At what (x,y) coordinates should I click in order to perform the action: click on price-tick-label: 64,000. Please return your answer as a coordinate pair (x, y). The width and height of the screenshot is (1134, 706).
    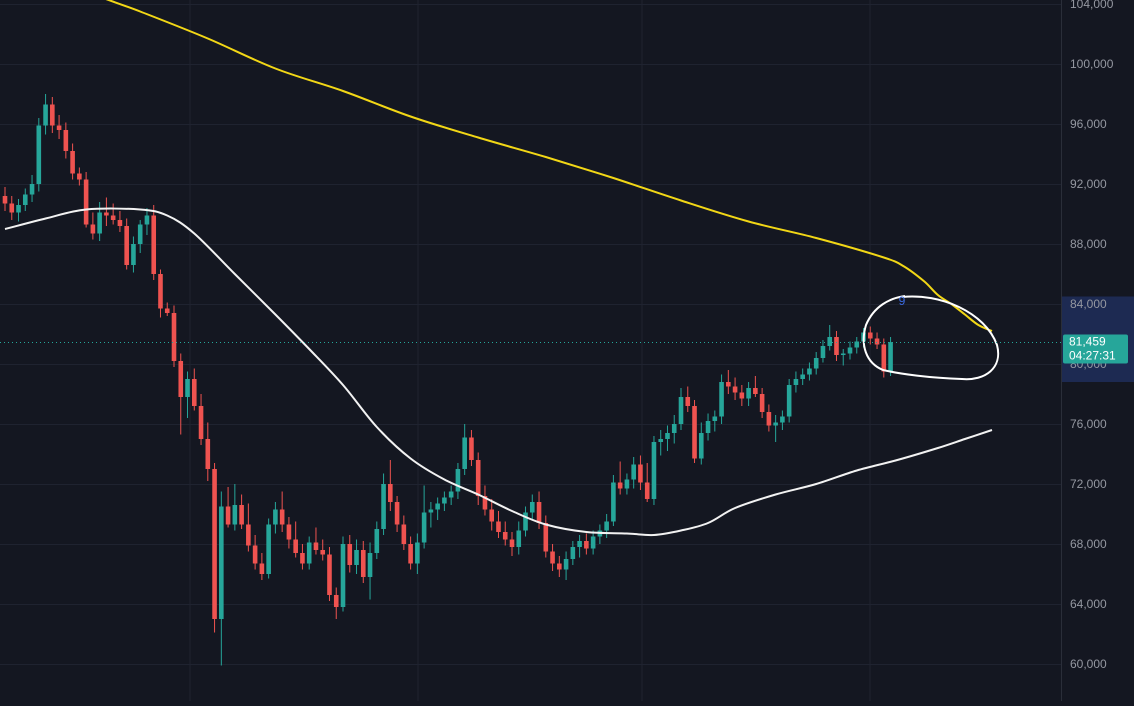
    Looking at the image, I should click on (1088, 604).